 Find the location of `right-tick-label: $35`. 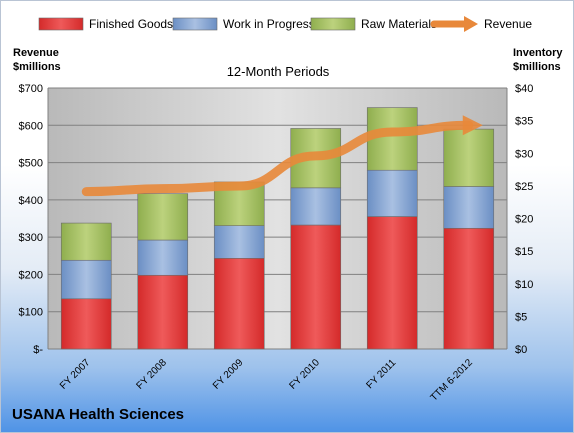

right-tick-label: $35 is located at coordinates (524, 122).